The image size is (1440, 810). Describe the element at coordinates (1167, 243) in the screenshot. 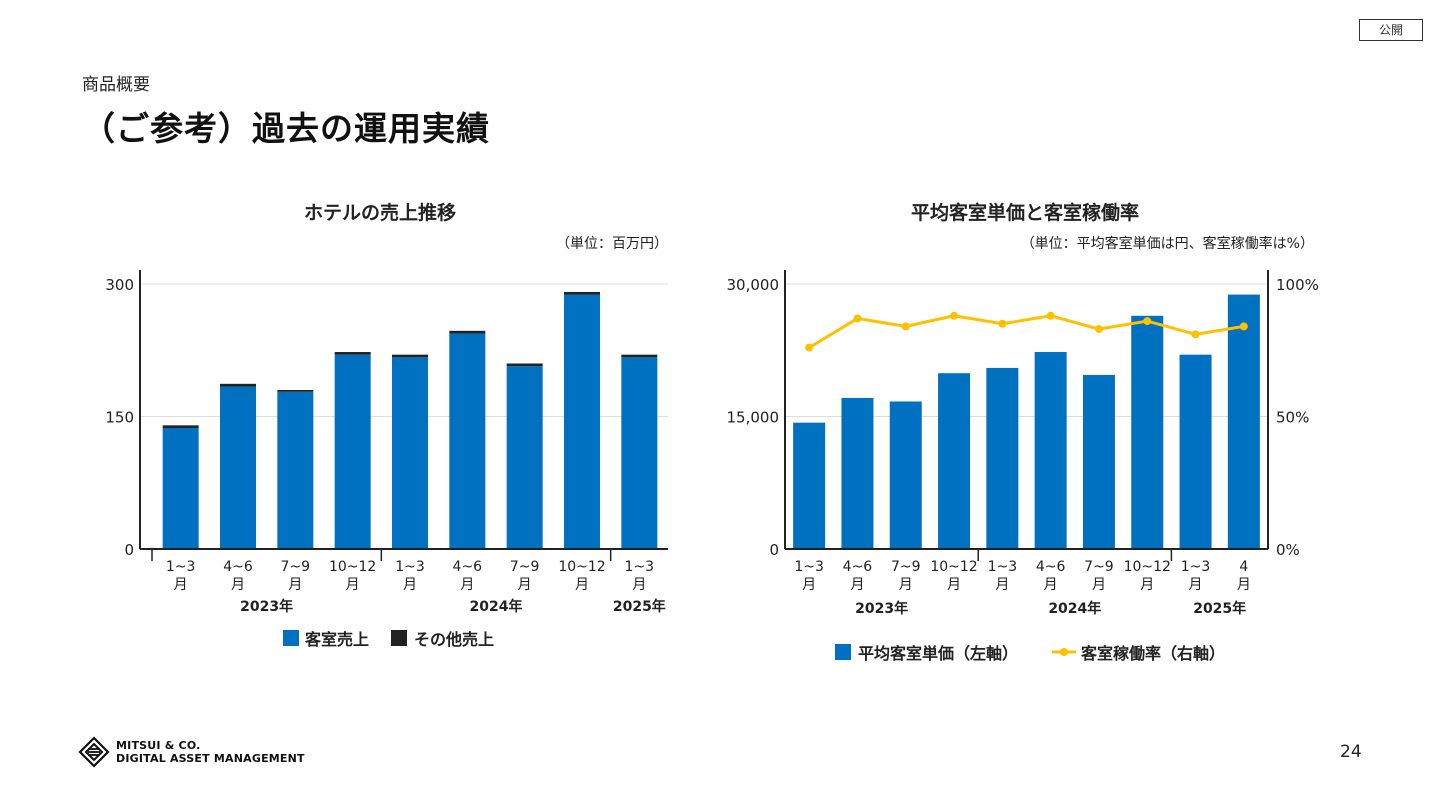

I see `unit-label: （単位：平均客室単価は円、客室稼働率は%）` at that location.